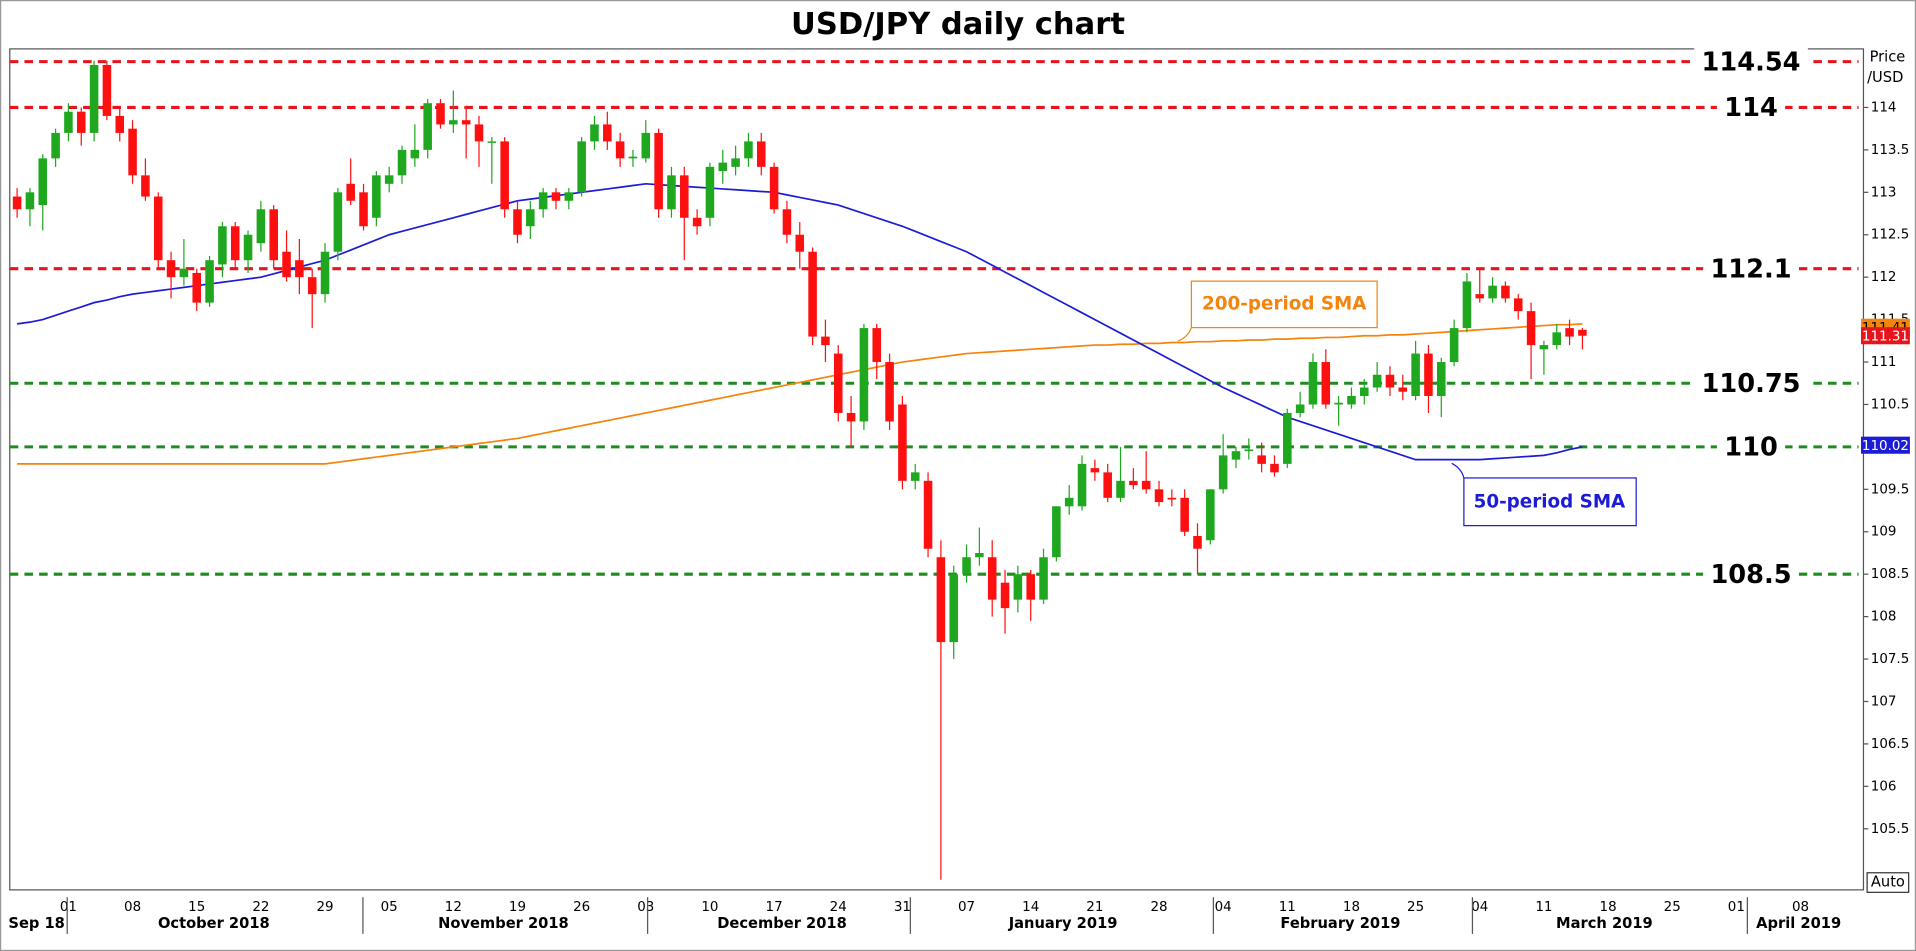 The image size is (1916, 951). Describe the element at coordinates (1550, 501) in the screenshot. I see `legend-entry: 50-period SMA` at that location.